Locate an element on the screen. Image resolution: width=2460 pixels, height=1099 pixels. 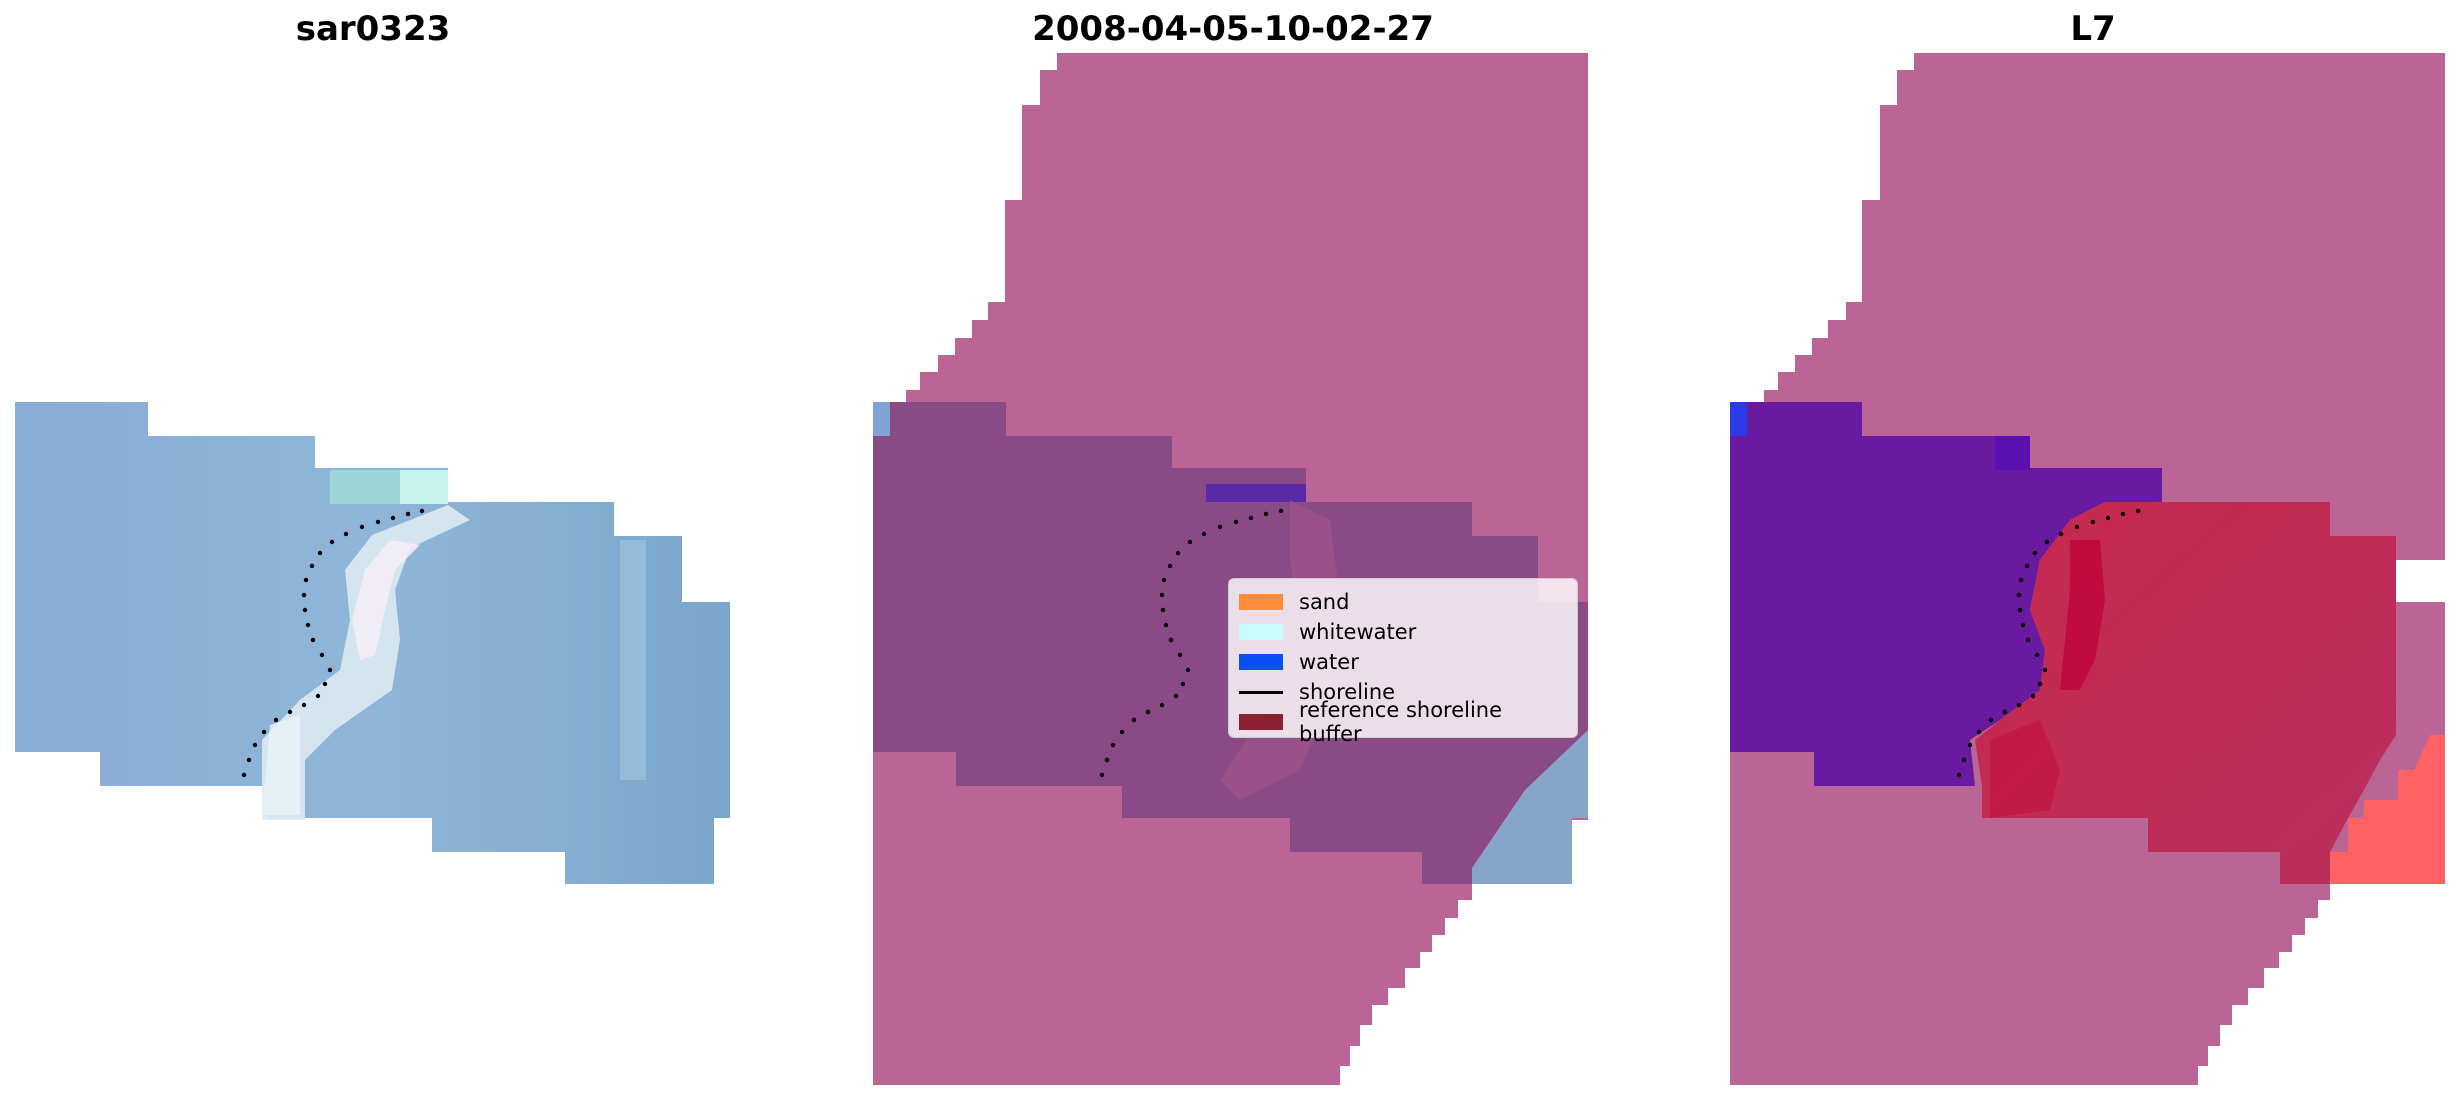
white-foam-toe is located at coordinates (281, 765).